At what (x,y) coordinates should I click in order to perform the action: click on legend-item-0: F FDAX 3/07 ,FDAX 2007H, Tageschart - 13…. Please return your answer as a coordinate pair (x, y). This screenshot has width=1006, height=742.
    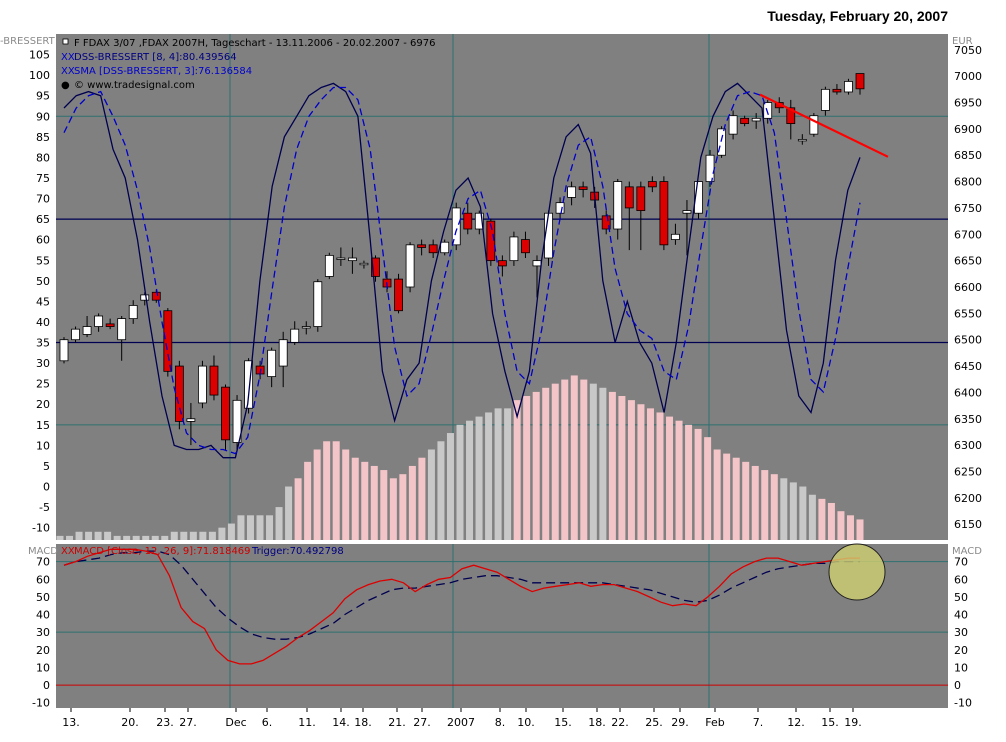
    Looking at the image, I should click on (255, 43).